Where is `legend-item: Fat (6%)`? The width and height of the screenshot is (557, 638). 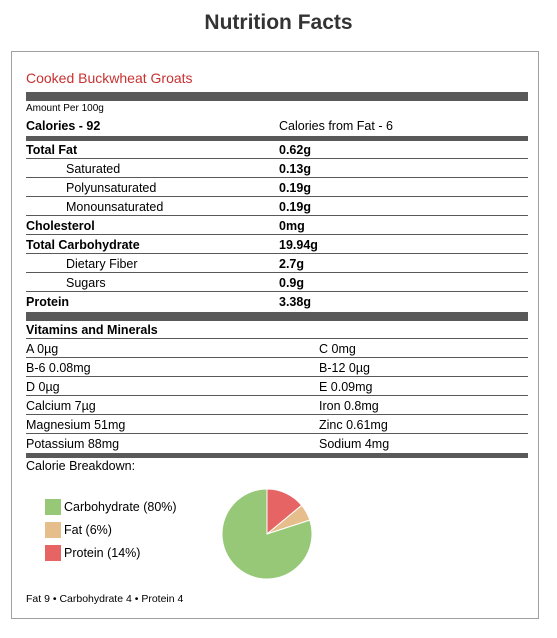
legend-item: Fat (6%) is located at coordinates (111, 533).